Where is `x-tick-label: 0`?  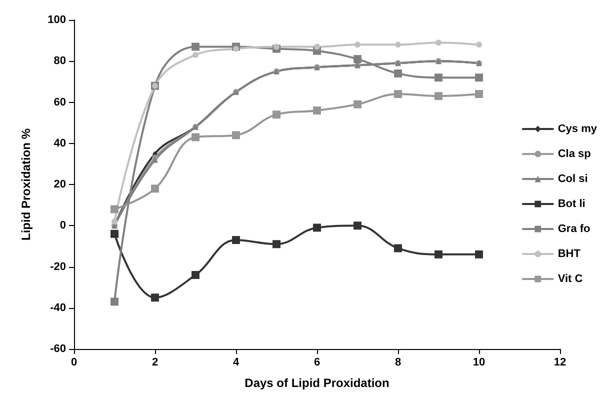
x-tick-label: 0 is located at coordinates (74, 362).